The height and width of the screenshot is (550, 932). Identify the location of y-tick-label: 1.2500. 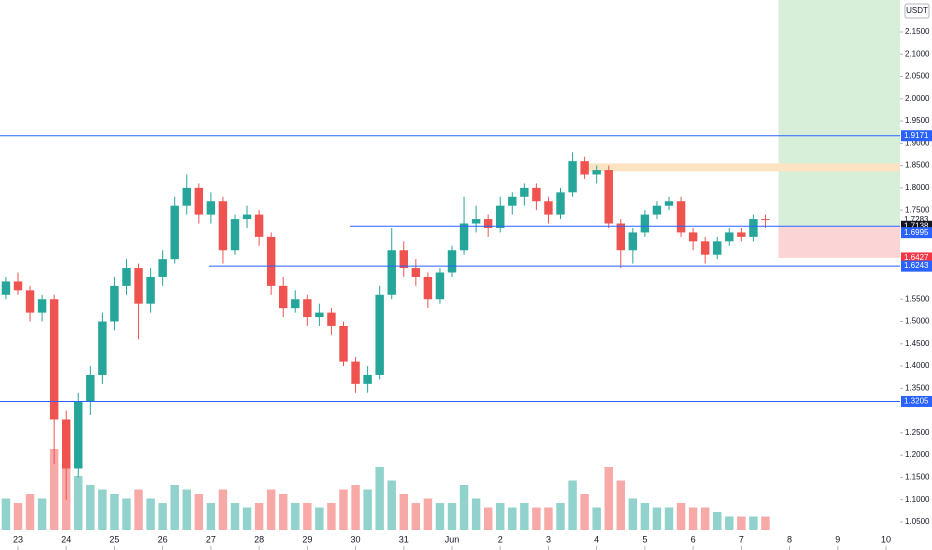
(917, 432).